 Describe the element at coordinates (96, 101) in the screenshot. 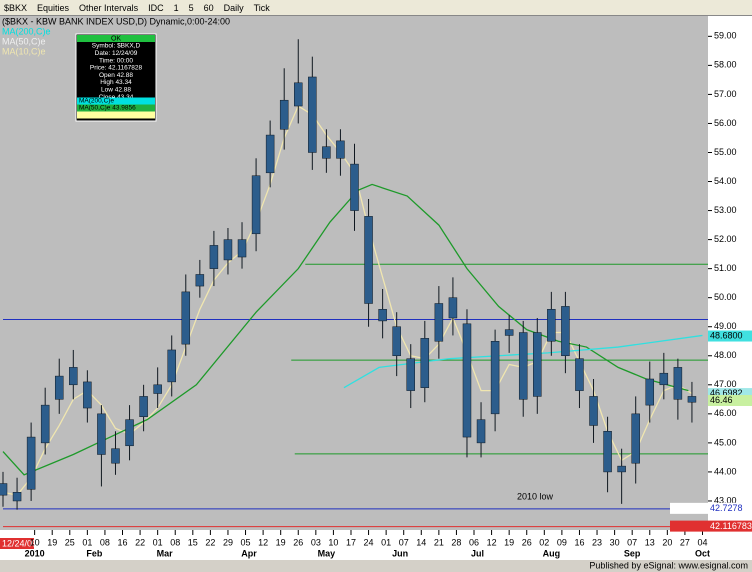

I see `data-window-ma: MA(200,C)e` at that location.